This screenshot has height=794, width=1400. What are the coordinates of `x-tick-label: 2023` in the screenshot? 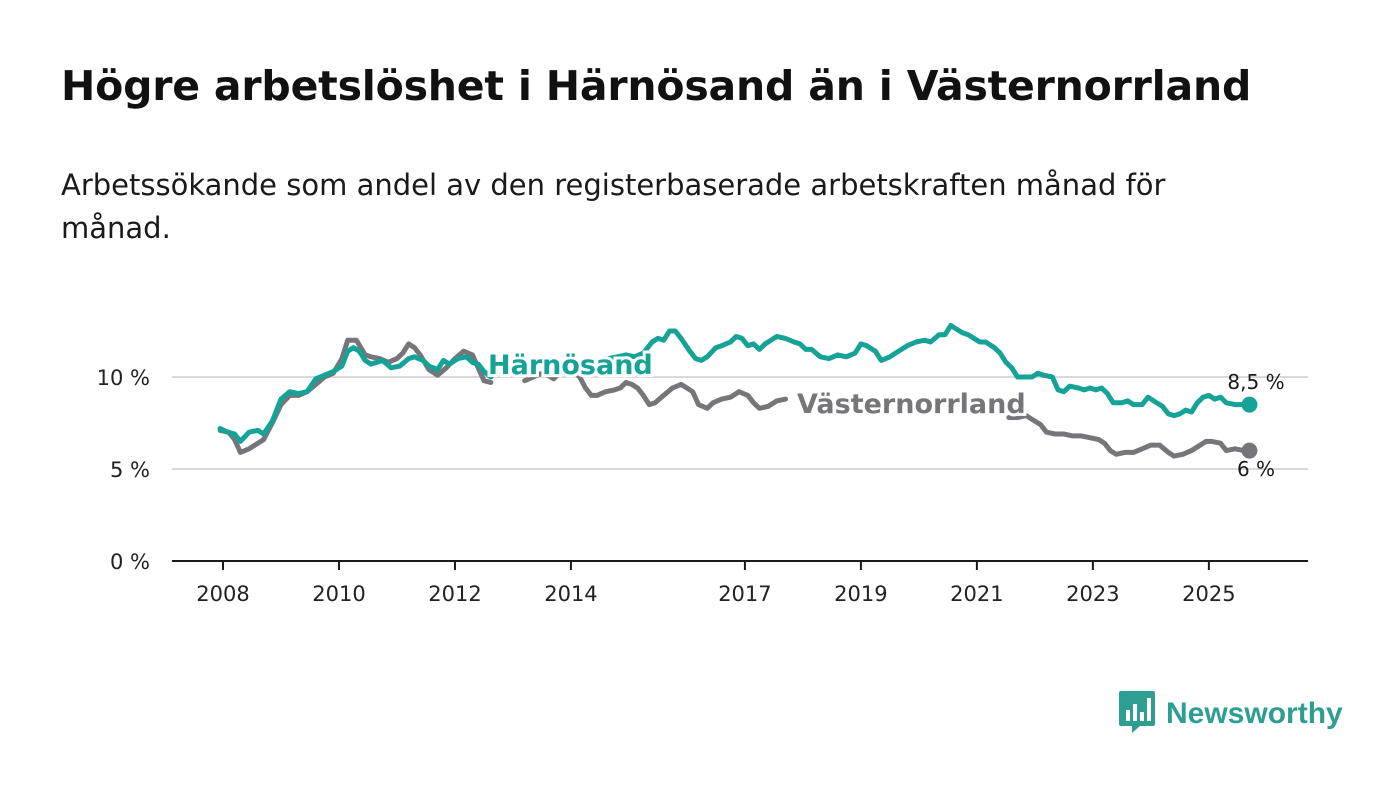 It's located at (1092, 594).